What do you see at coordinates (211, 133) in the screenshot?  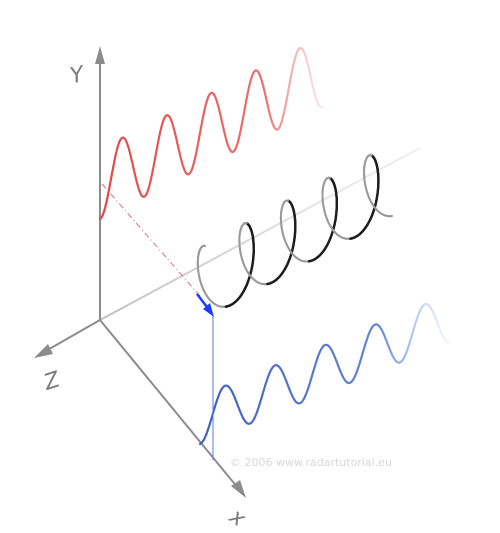 I see `red-wave` at bounding box center [211, 133].